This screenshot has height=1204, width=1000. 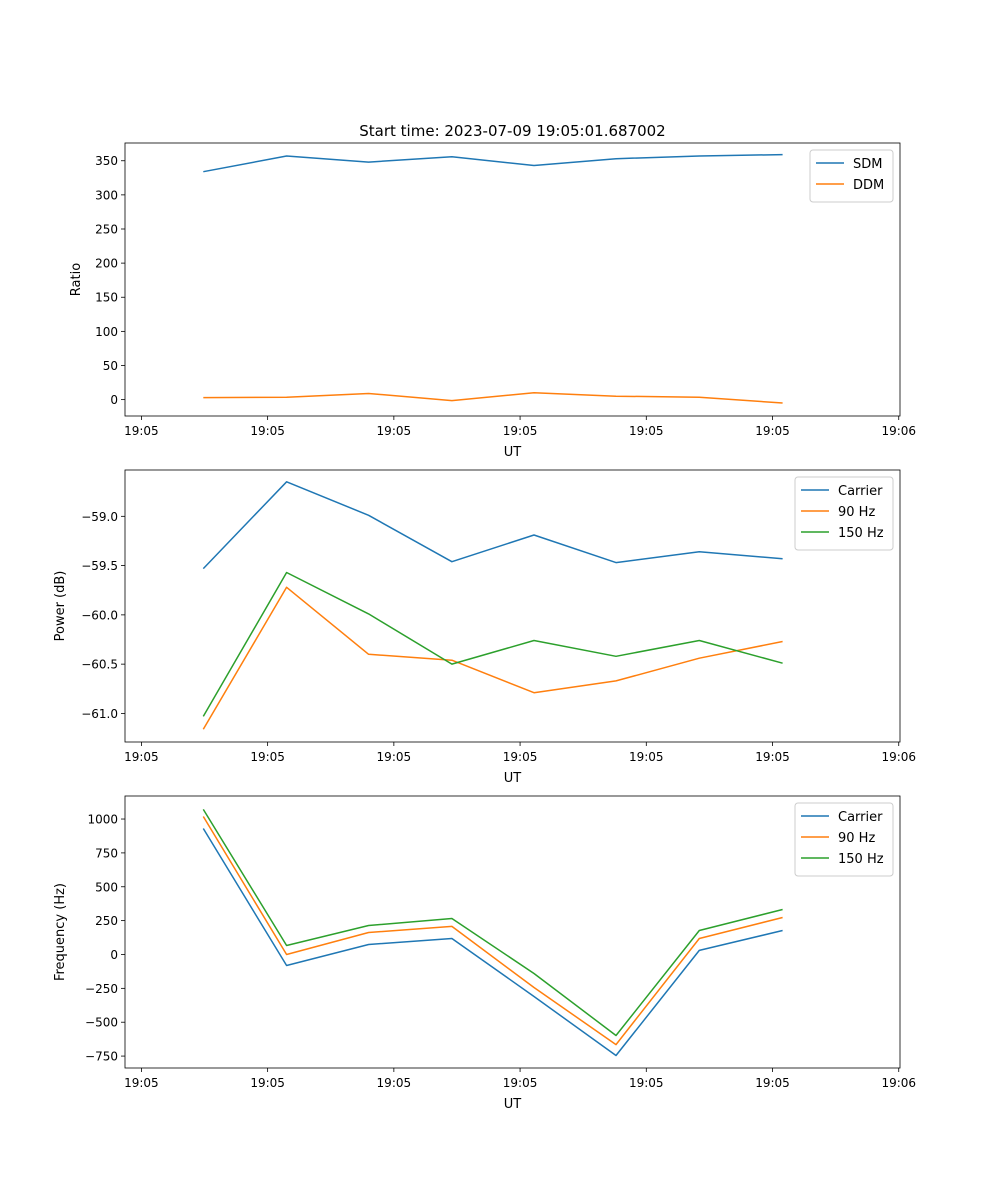 I want to click on y-tick-label: −60.0, so click(x=99, y=615).